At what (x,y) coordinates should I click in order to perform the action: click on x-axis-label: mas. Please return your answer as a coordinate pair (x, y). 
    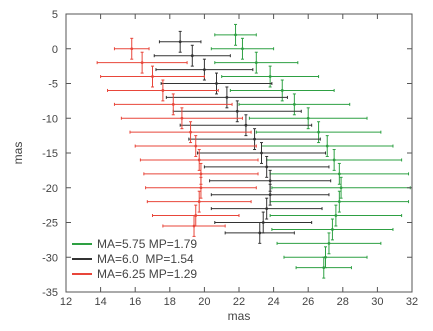
    Looking at the image, I should click on (239, 316).